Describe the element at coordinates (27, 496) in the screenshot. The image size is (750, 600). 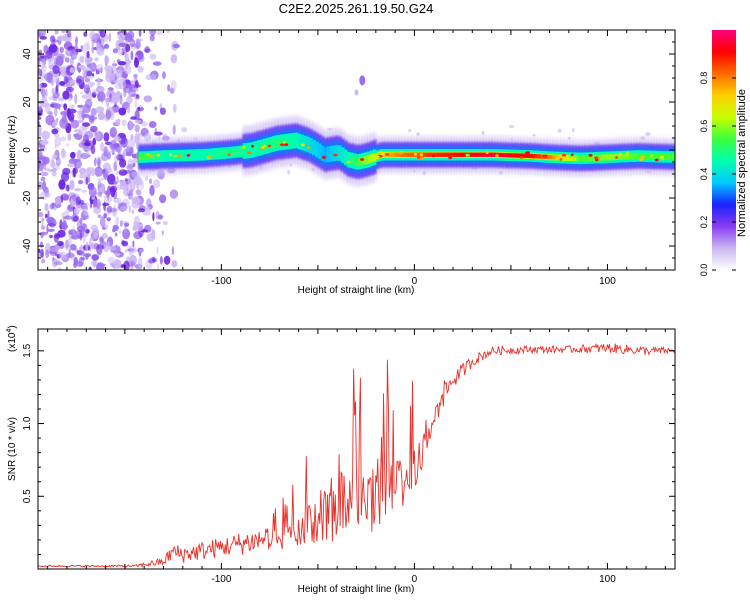
I see `y-tick-label: 0.5` at that location.